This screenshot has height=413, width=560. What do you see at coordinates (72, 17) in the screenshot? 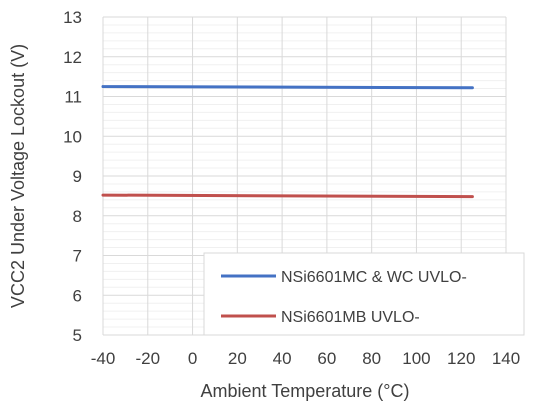
I see `y-tick-label: 13` at bounding box center [72, 17].